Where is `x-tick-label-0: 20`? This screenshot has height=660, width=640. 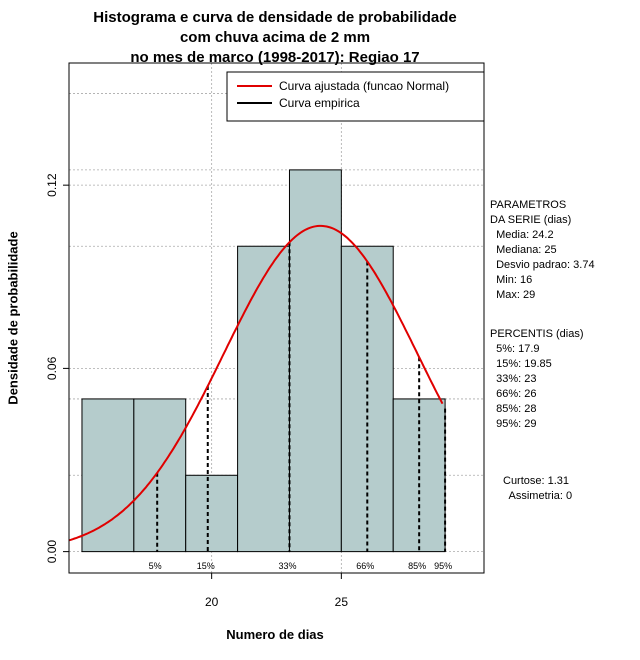
x-tick-label-0: 20 is located at coordinates (212, 602).